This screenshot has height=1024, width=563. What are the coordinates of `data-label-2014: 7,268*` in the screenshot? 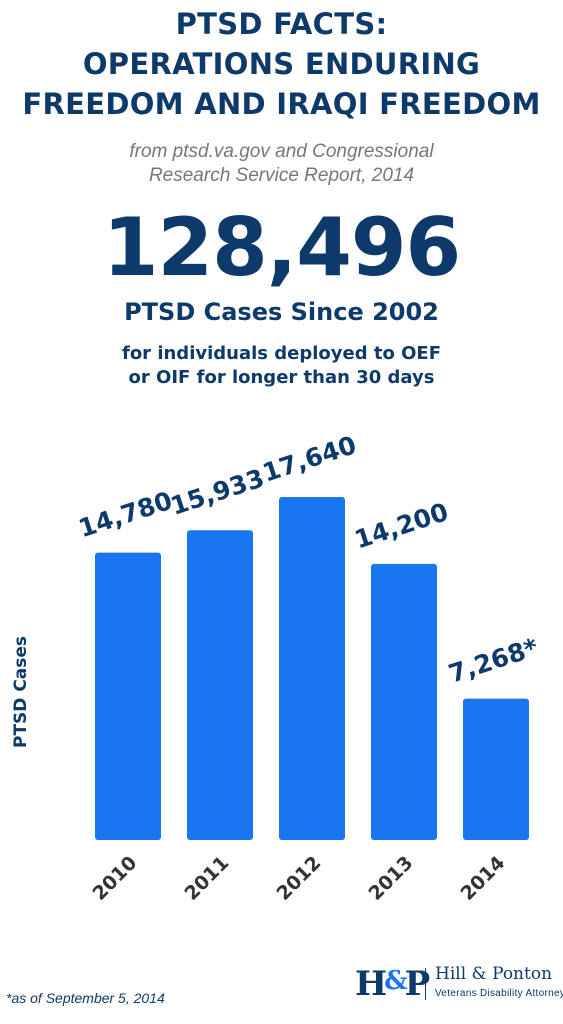 It's located at (493, 661).